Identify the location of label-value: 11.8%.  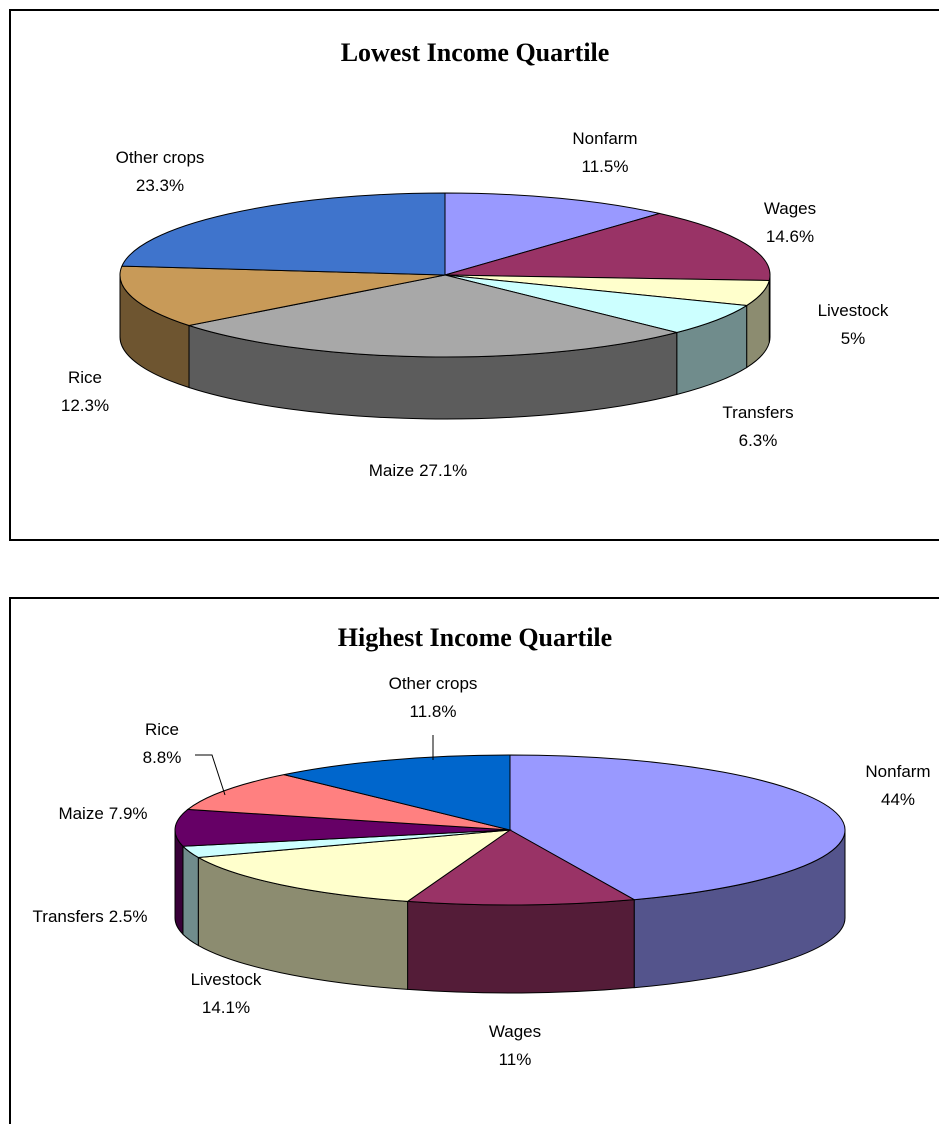
(433, 711).